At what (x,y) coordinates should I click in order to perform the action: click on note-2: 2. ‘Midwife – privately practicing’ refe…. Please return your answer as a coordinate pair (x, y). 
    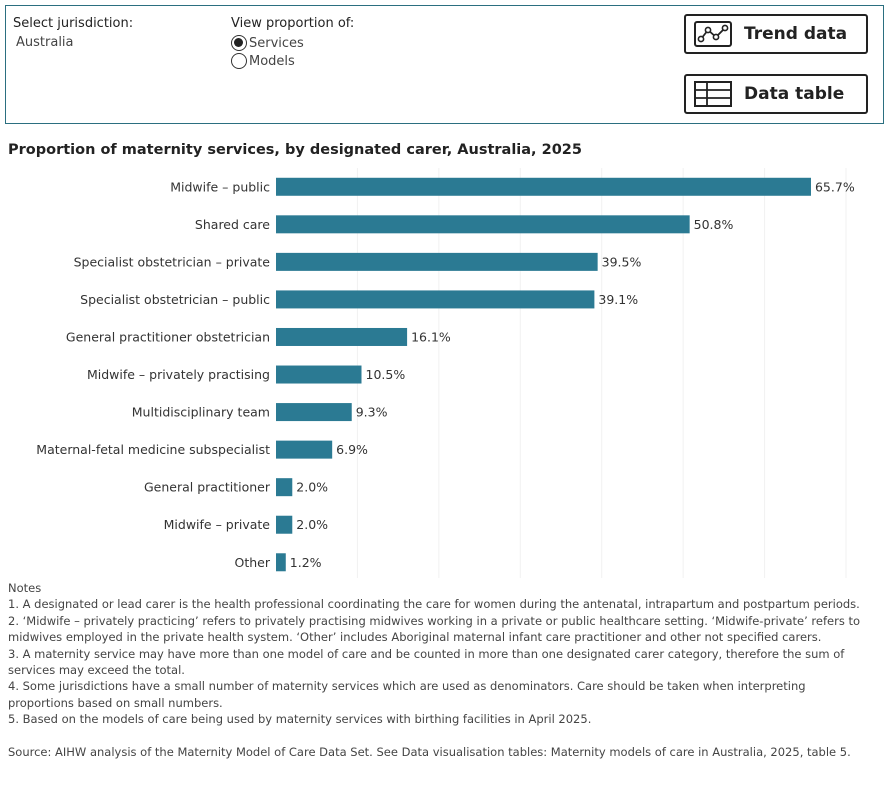
    Looking at the image, I should click on (434, 629).